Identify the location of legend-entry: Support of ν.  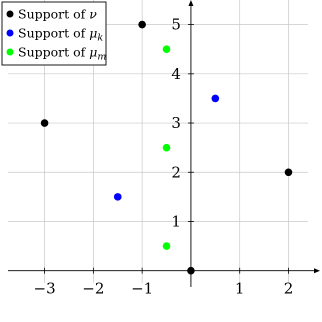
(57, 14).